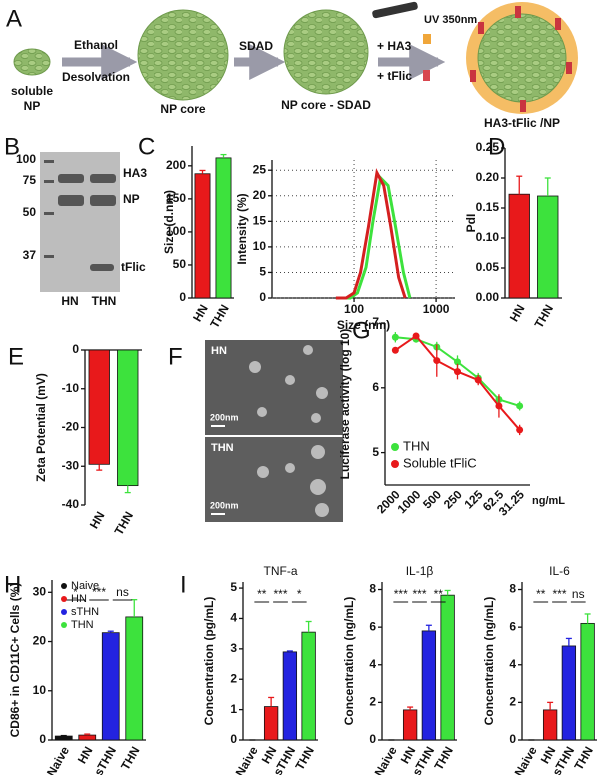 The width and height of the screenshot is (608, 775). What do you see at coordinates (40, 591) in the screenshot?
I see `y-tick-label: 30` at bounding box center [40, 591].